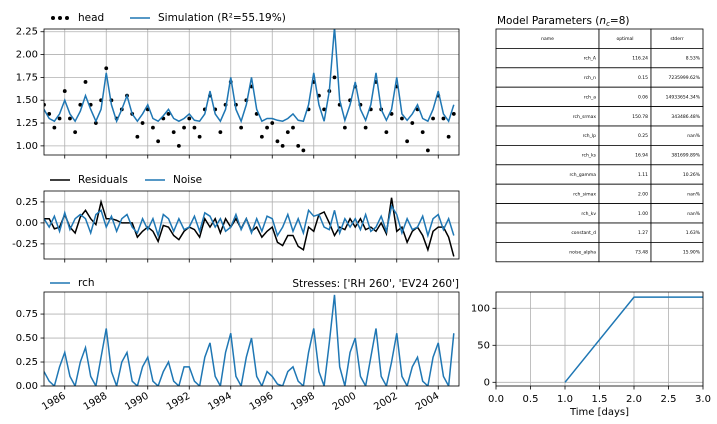  I want to click on x-tick-label: 1998, so click(303, 402).